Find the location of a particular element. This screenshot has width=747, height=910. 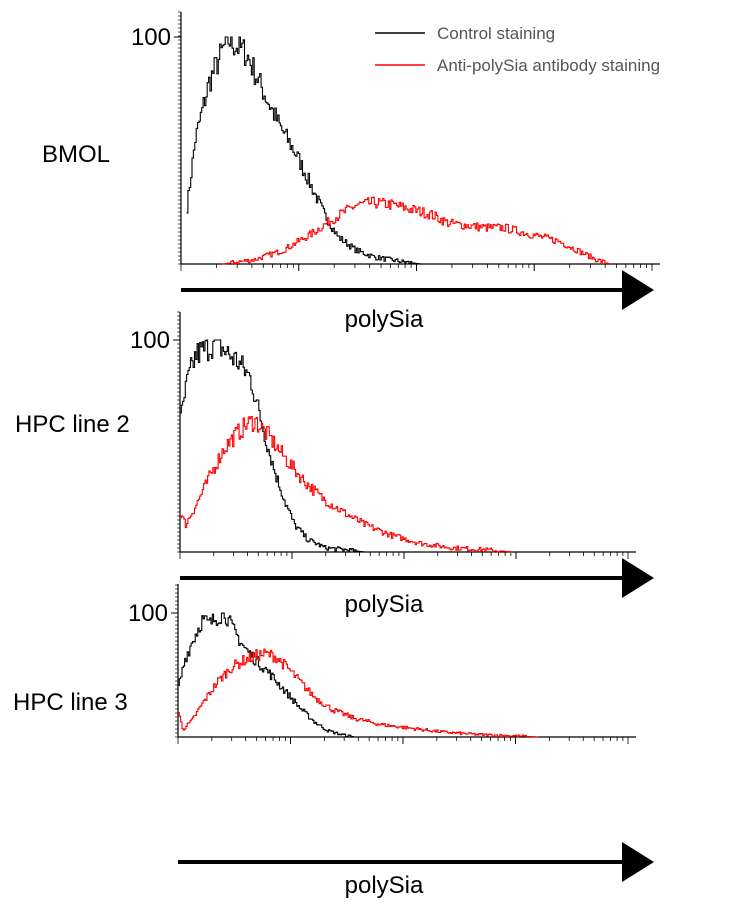

legend-anti-label: Anti-polySia antibody staining is located at coordinates (548, 65).